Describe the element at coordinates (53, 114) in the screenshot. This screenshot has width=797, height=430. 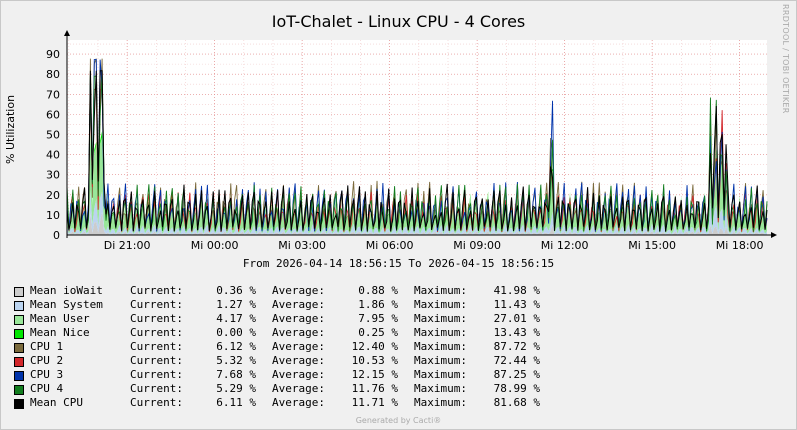
I see `y-tick-label: 60` at that location.